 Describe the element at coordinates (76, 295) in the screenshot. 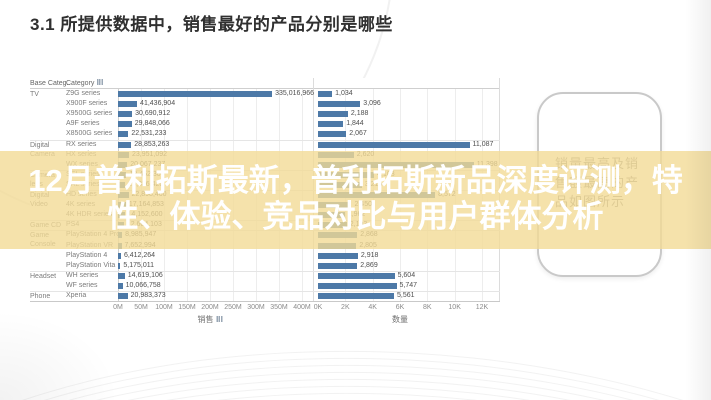

I see `category-label: Xperia` at that location.